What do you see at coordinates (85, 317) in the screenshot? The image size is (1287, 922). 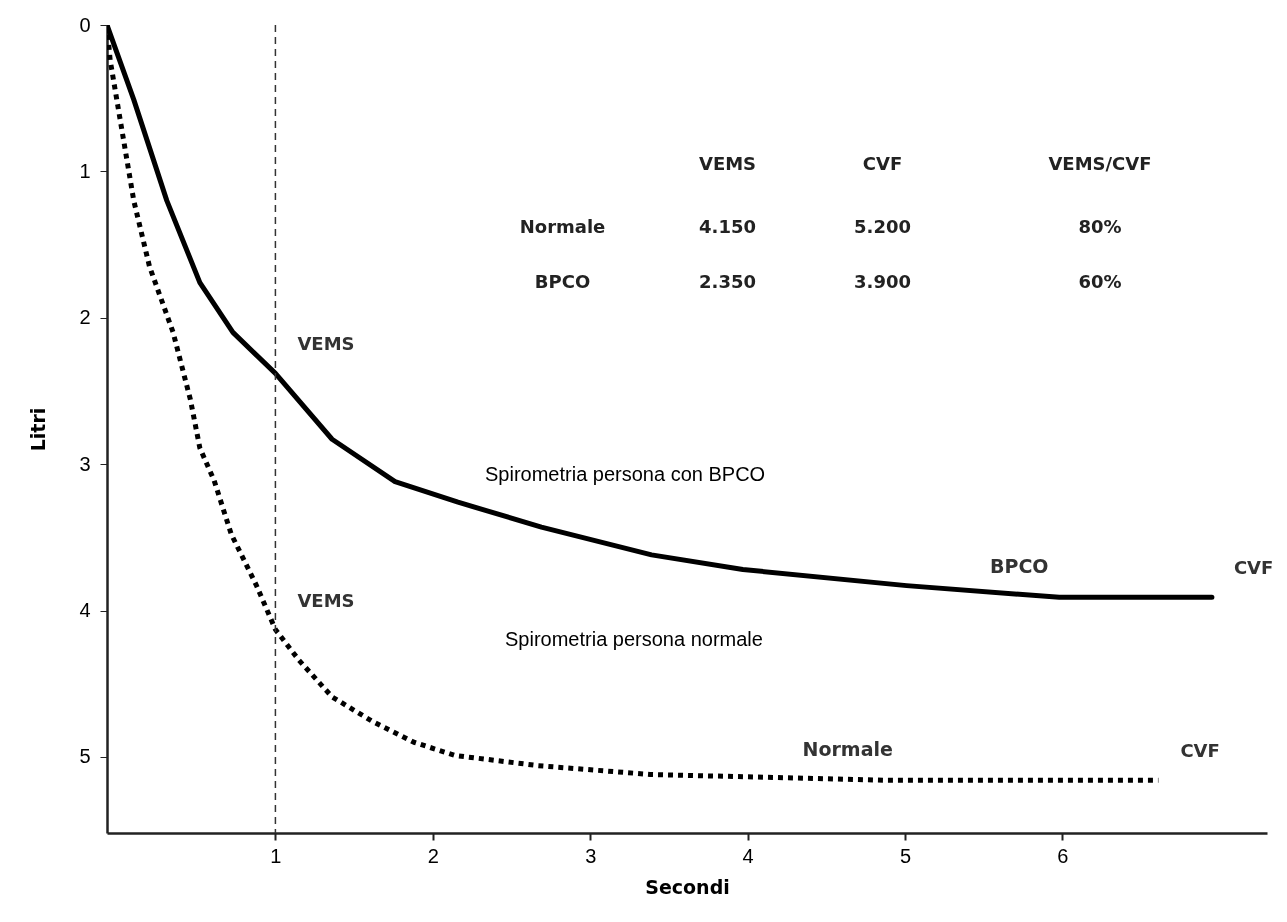 I see `y-tick-label: 2` at bounding box center [85, 317].